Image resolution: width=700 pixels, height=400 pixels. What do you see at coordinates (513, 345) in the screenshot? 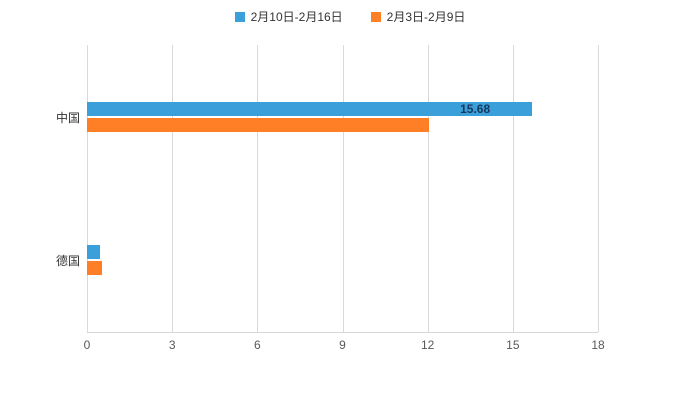
I see `x-tick-label-15: 15` at bounding box center [513, 345].